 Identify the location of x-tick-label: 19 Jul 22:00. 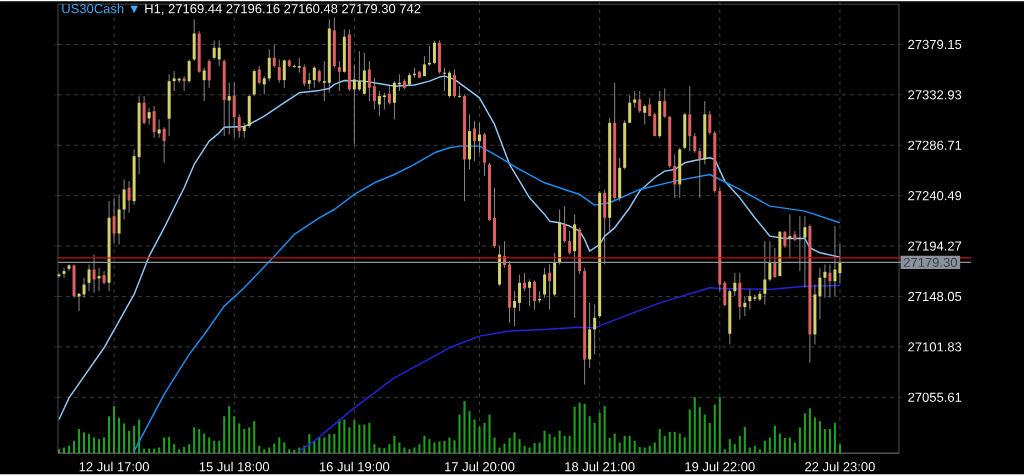
(720, 466).